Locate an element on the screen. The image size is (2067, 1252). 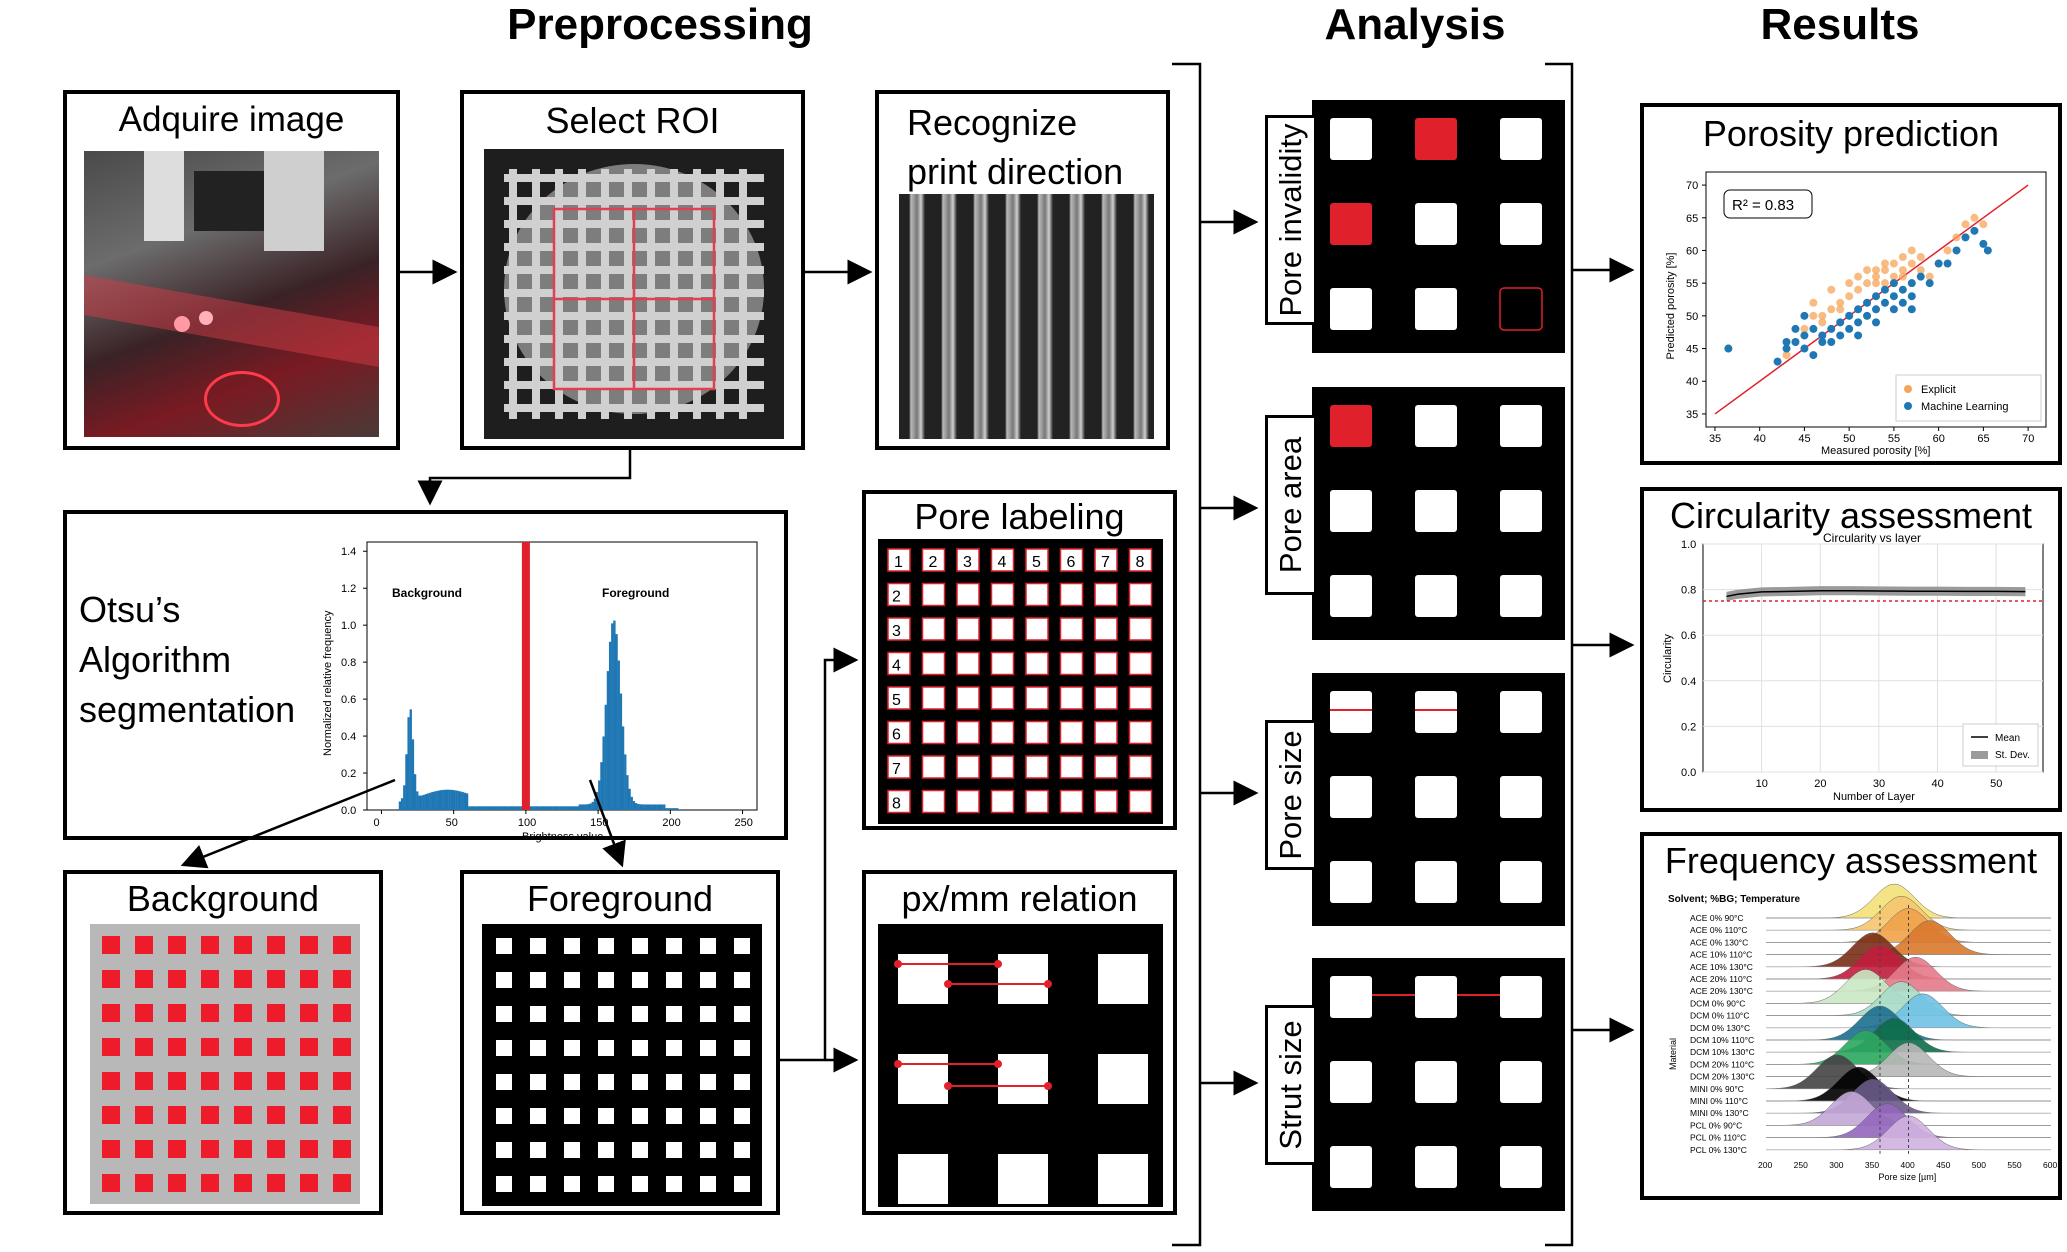
frequency-category-label: DCM 0% 130°C is located at coordinates (1720, 1028).